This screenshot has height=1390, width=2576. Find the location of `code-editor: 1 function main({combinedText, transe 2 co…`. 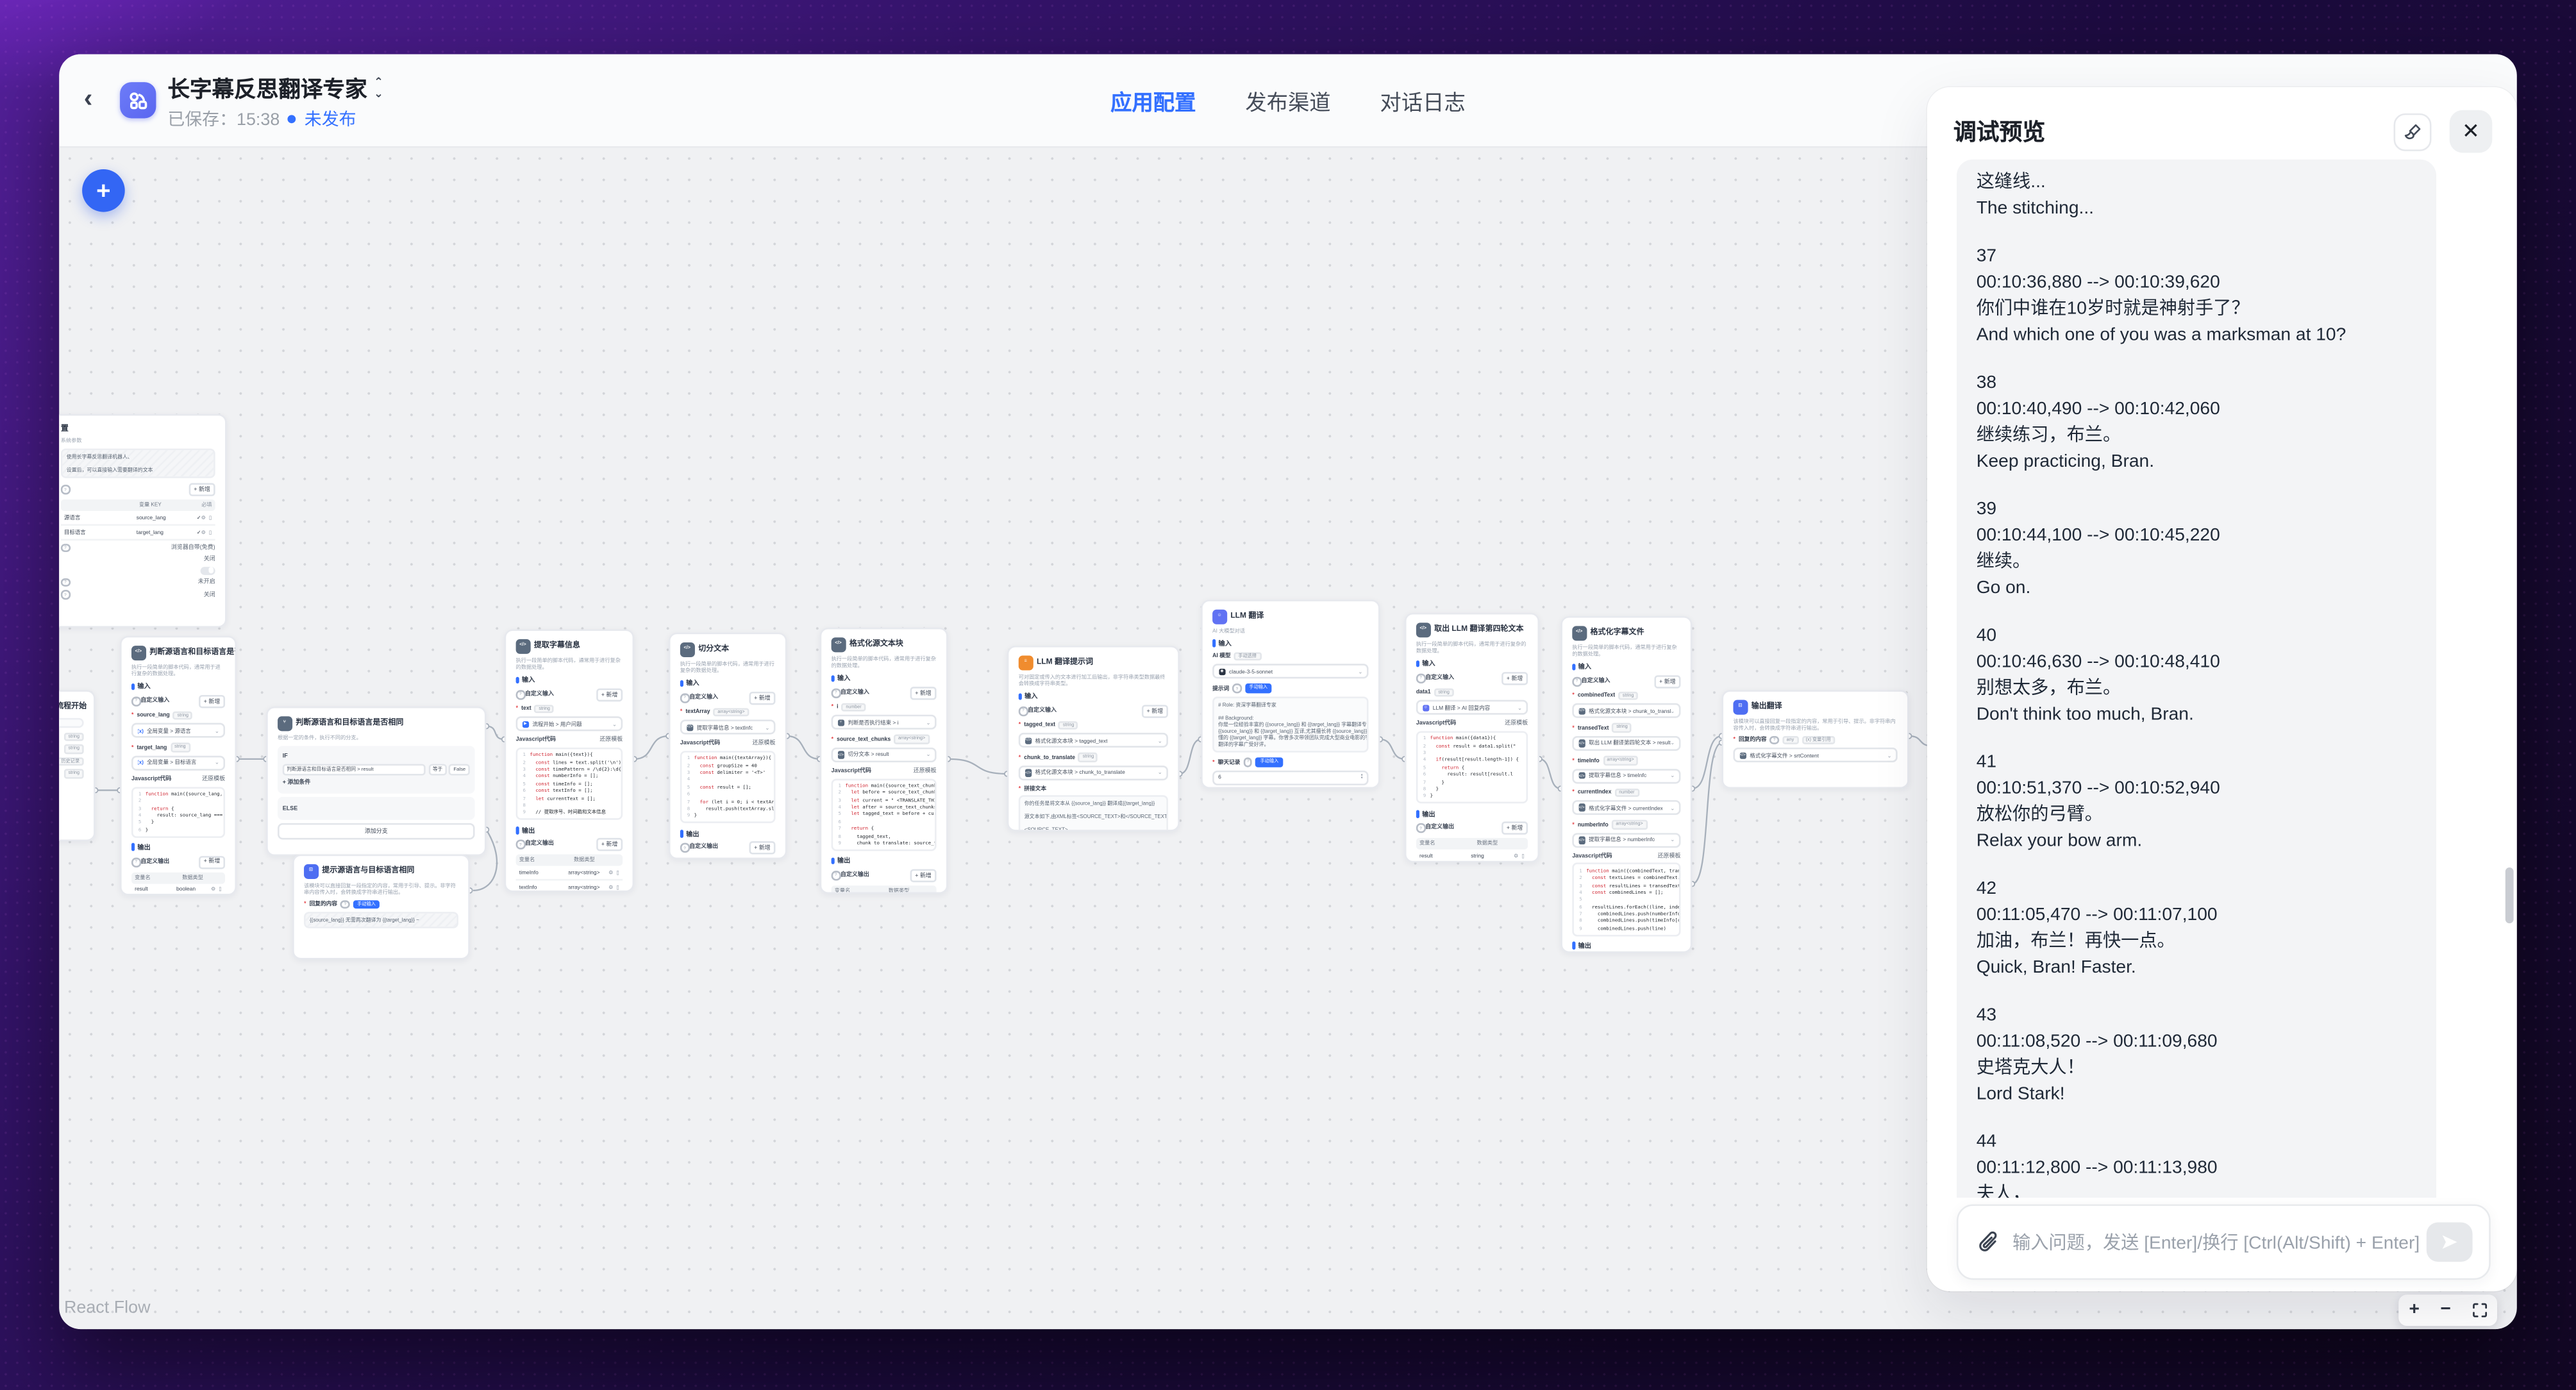

code-editor: 1 function main({combinedText, transe 2 co… is located at coordinates (1626, 899).